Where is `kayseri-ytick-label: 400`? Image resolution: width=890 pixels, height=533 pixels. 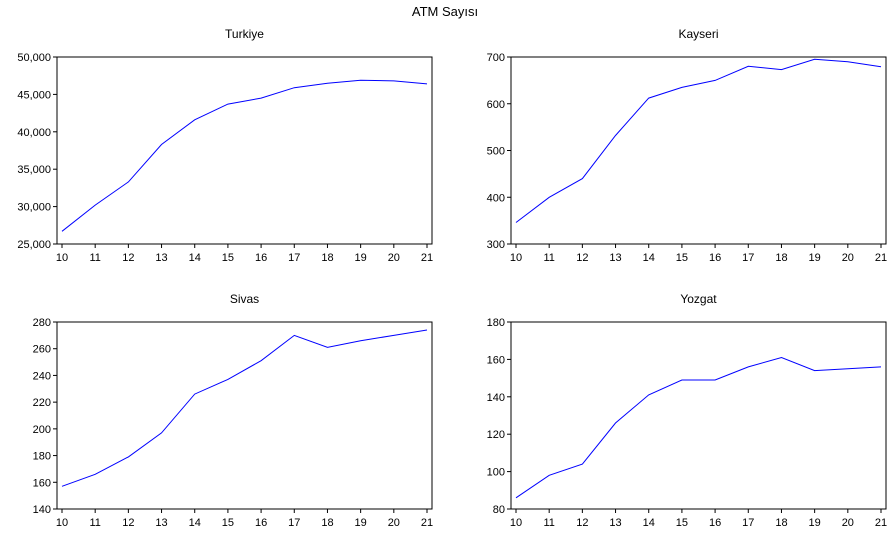
kayseri-ytick-label: 400 is located at coordinates (496, 198).